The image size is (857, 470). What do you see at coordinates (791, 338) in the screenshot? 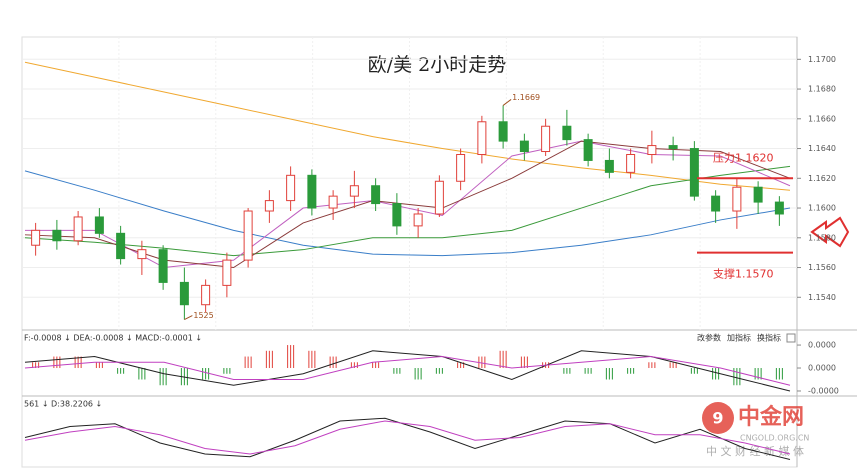
I see `close-button` at bounding box center [791, 338].